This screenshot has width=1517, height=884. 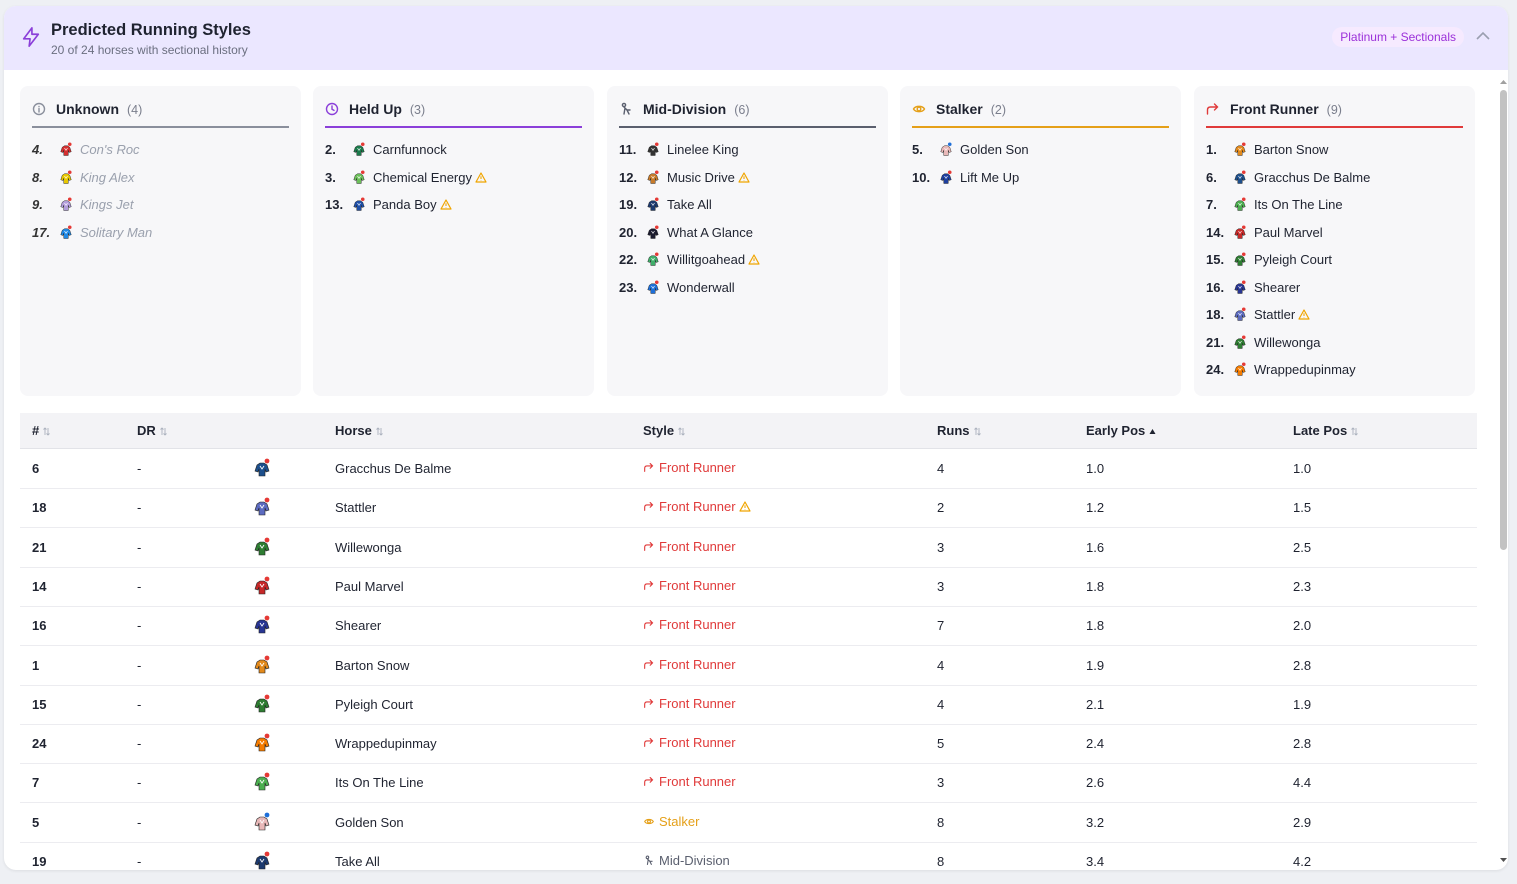 What do you see at coordinates (393, 468) in the screenshot?
I see `row-horse-name: Gracchus De Balme` at bounding box center [393, 468].